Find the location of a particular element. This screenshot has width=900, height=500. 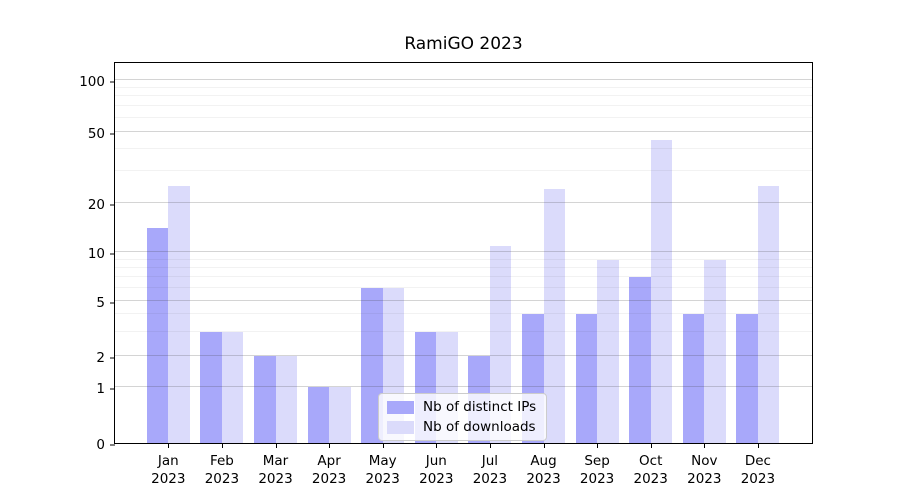

x-tick-mark-jun is located at coordinates (437, 445).